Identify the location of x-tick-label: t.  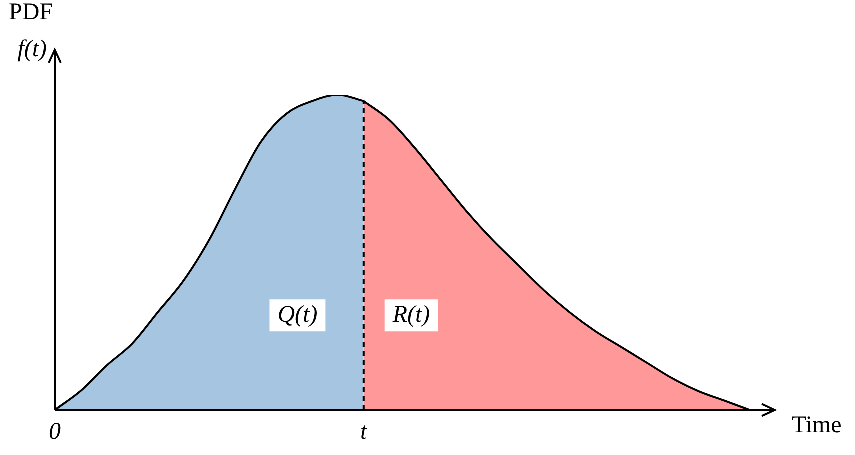
(364, 431).